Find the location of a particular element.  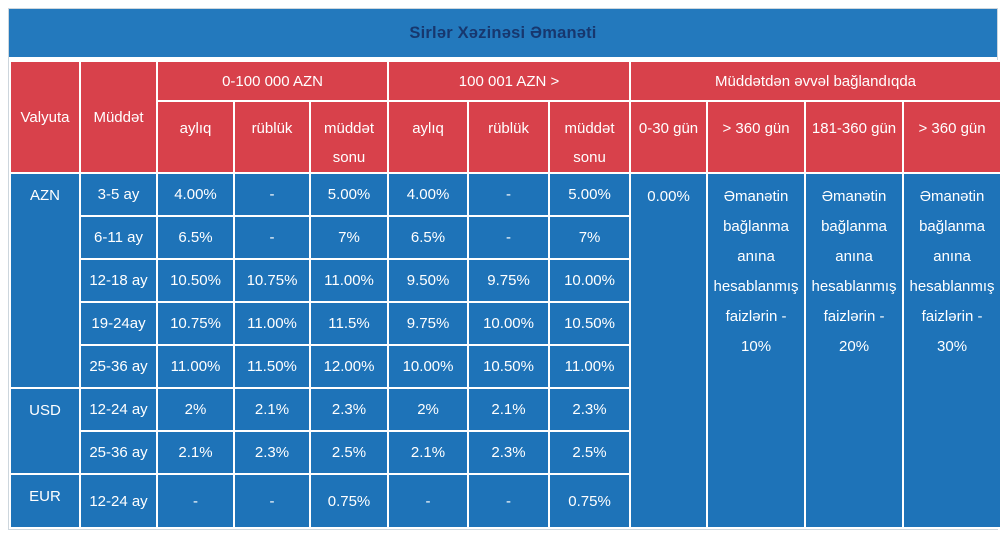

rate-cell: 9.50% is located at coordinates (428, 280).